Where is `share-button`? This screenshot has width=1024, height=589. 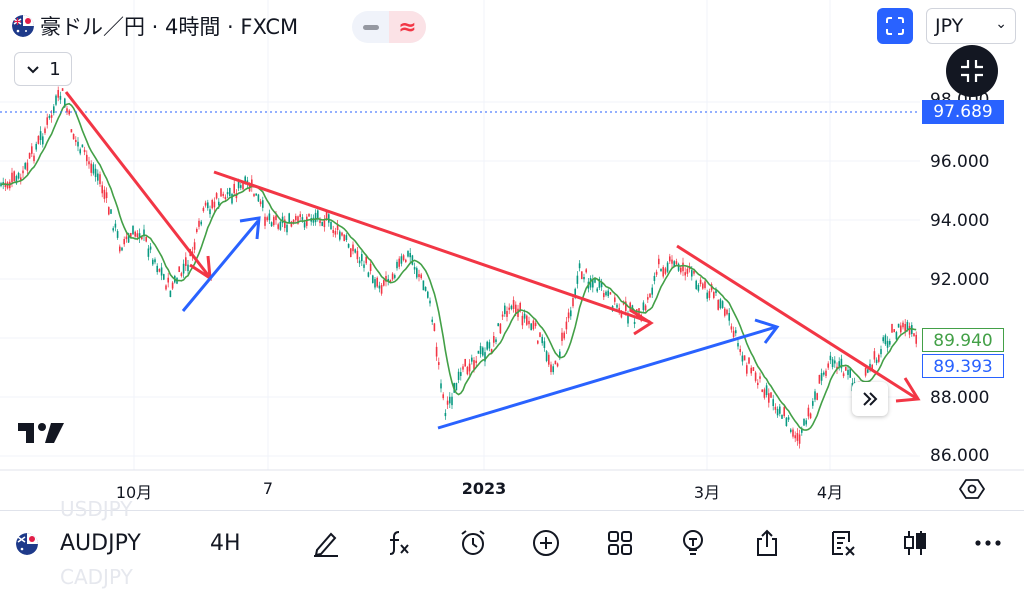 share-button is located at coordinates (767, 543).